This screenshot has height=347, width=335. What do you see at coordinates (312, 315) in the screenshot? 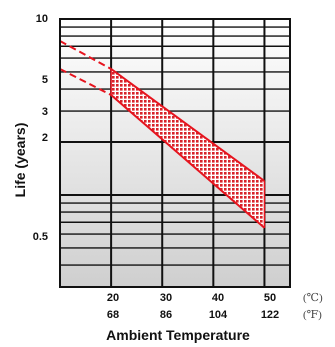
I see `unit-fahrenheit: (℉)` at bounding box center [312, 315].